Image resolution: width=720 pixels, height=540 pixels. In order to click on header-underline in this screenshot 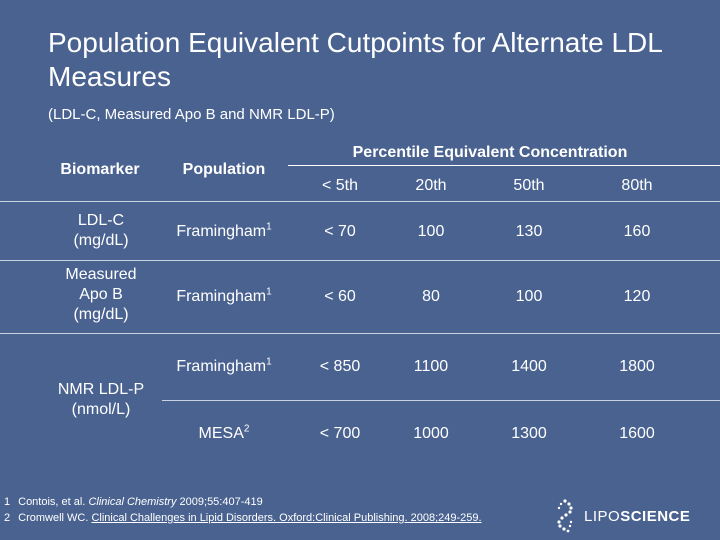, I will do `click(504, 165)`.